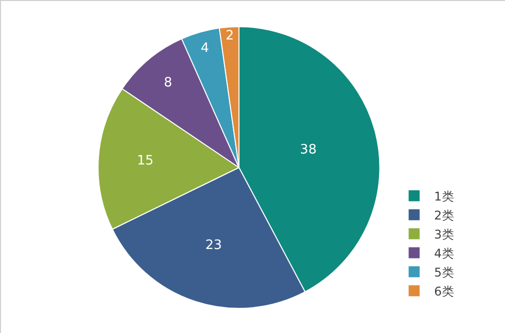 Image resolution: width=505 pixels, height=333 pixels. What do you see at coordinates (230, 36) in the screenshot?
I see `data-label: 2` at bounding box center [230, 36].